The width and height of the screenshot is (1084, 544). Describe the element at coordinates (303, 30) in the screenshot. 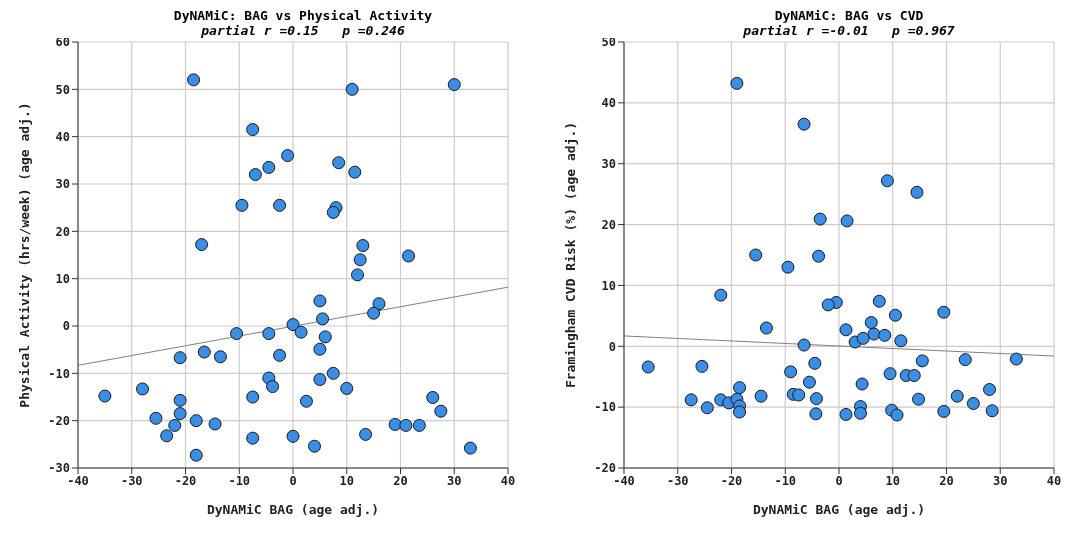

I see `chart-subtitle: partial r =0.15 p =0.246` at that location.